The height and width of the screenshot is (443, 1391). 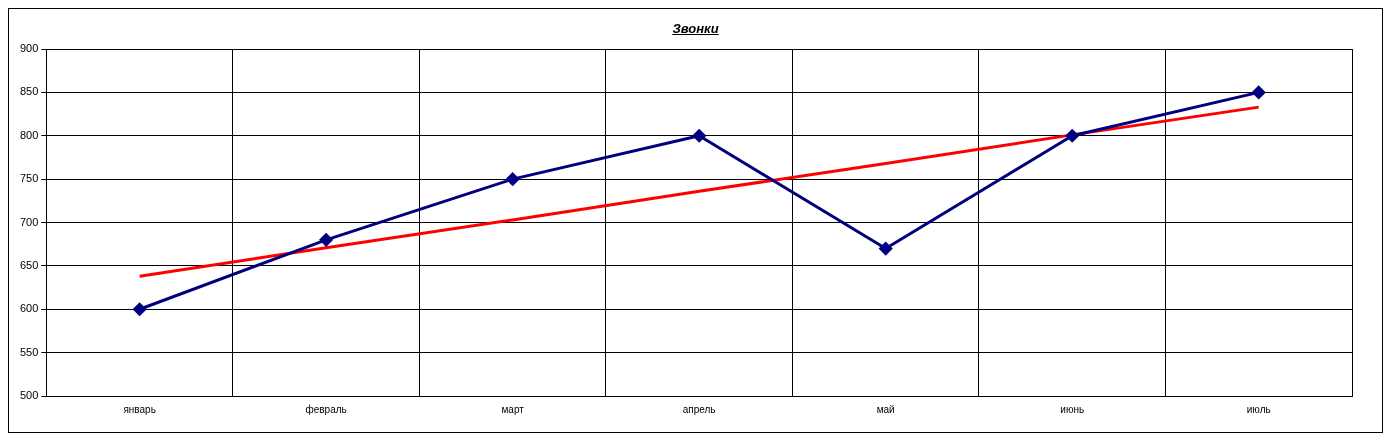 I want to click on y-tick-label: 900, so click(x=29, y=48).